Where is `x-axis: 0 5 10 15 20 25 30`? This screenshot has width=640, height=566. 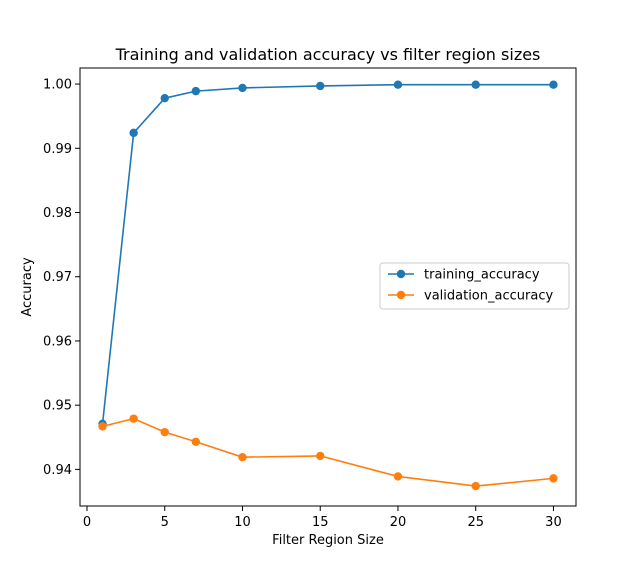
x-axis: 0 5 10 15 20 25 30 is located at coordinates (322, 518).